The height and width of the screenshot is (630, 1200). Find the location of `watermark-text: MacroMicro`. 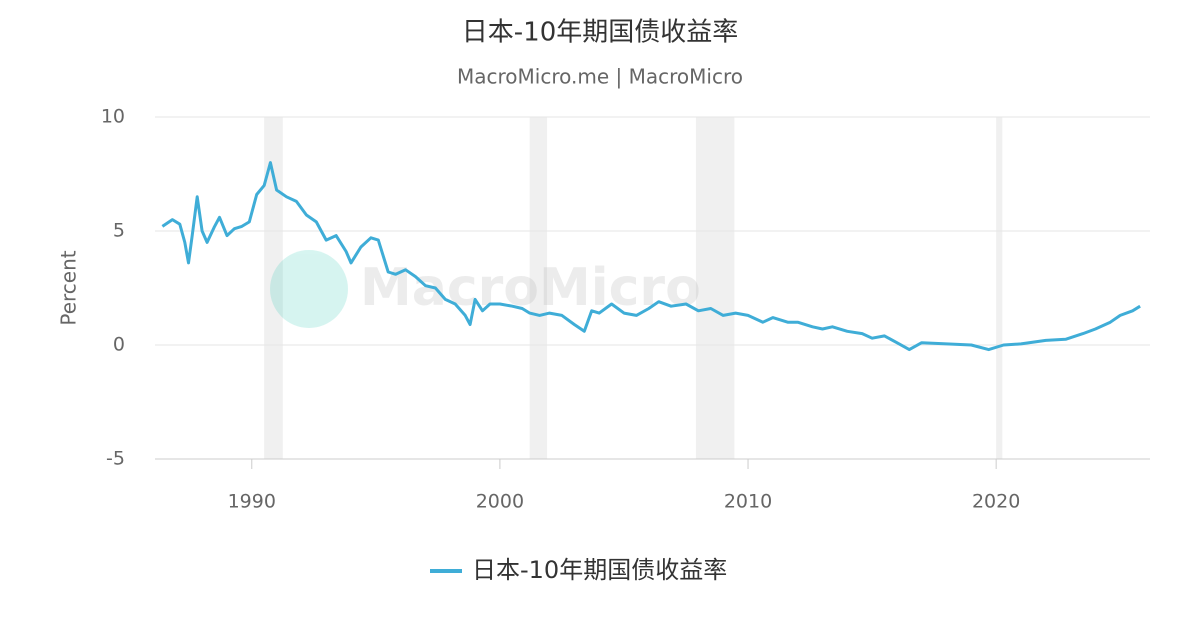

watermark-text: MacroMicro is located at coordinates (530, 288).